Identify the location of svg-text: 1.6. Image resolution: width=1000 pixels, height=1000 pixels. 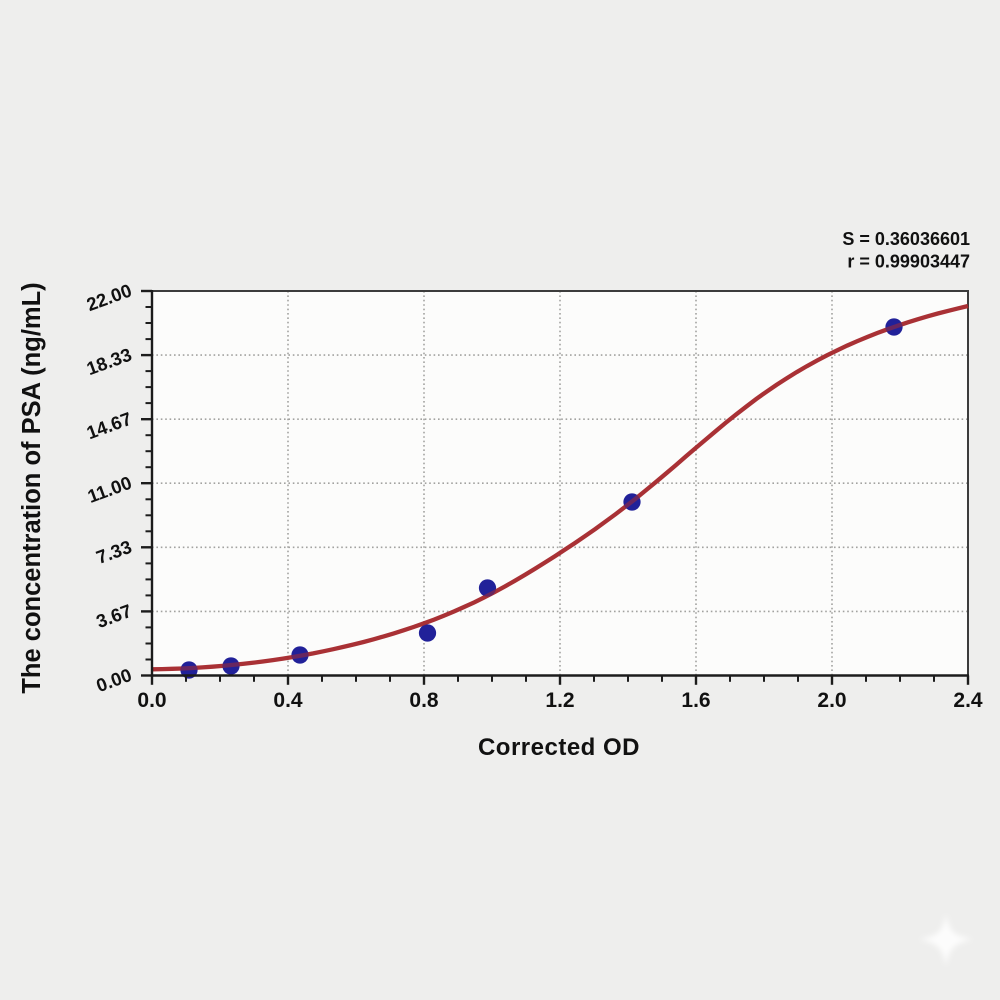
(695, 700).